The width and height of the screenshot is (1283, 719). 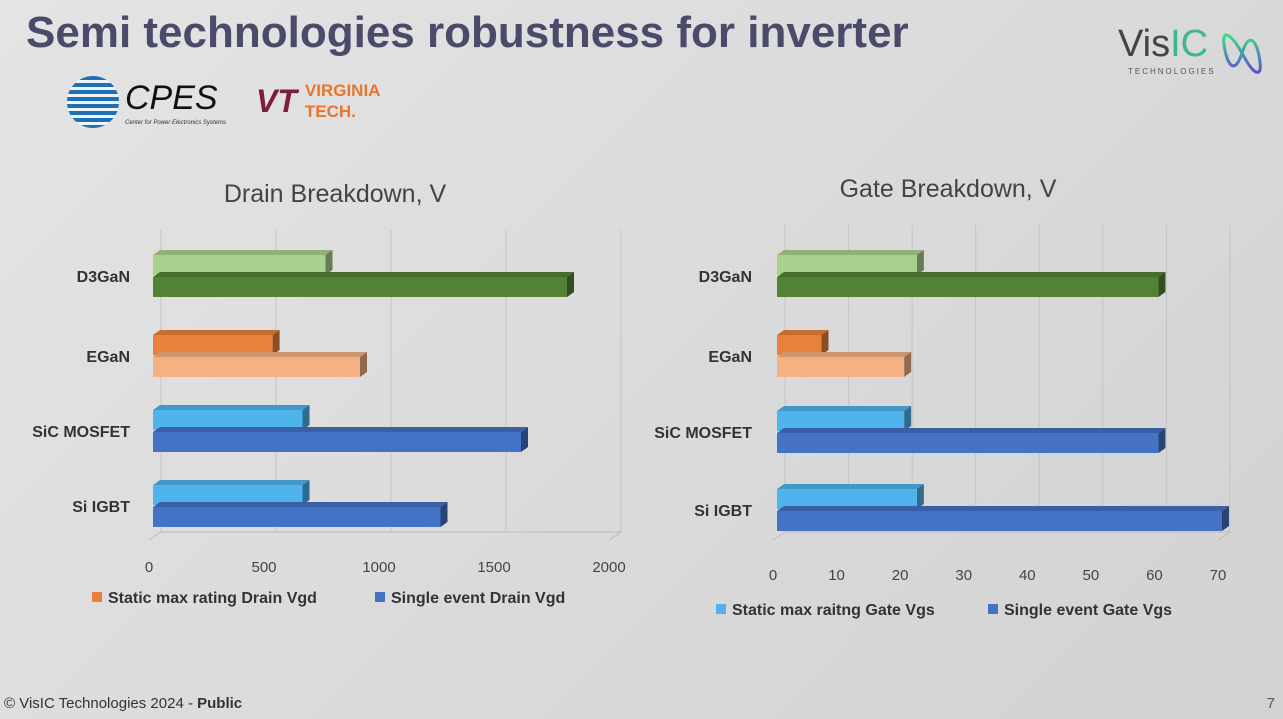 What do you see at coordinates (900, 575) in the screenshot?
I see `tick-label: 20` at bounding box center [900, 575].